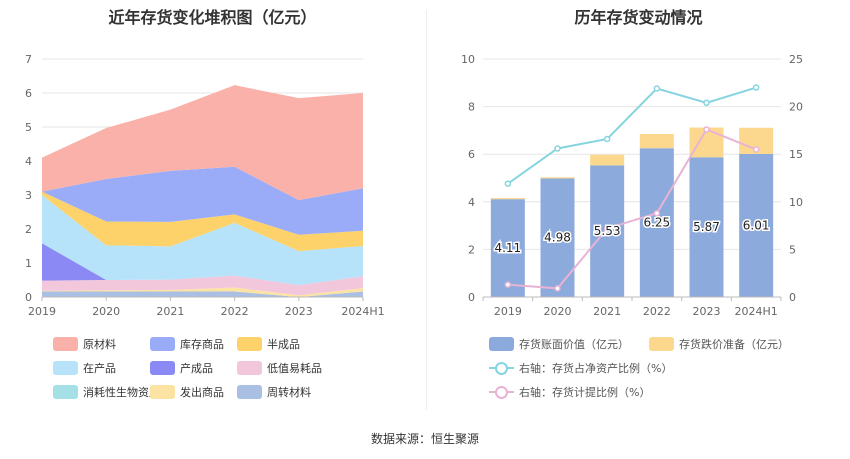 The image size is (850, 459). I want to click on y-tick-label: 1, so click(28, 263).